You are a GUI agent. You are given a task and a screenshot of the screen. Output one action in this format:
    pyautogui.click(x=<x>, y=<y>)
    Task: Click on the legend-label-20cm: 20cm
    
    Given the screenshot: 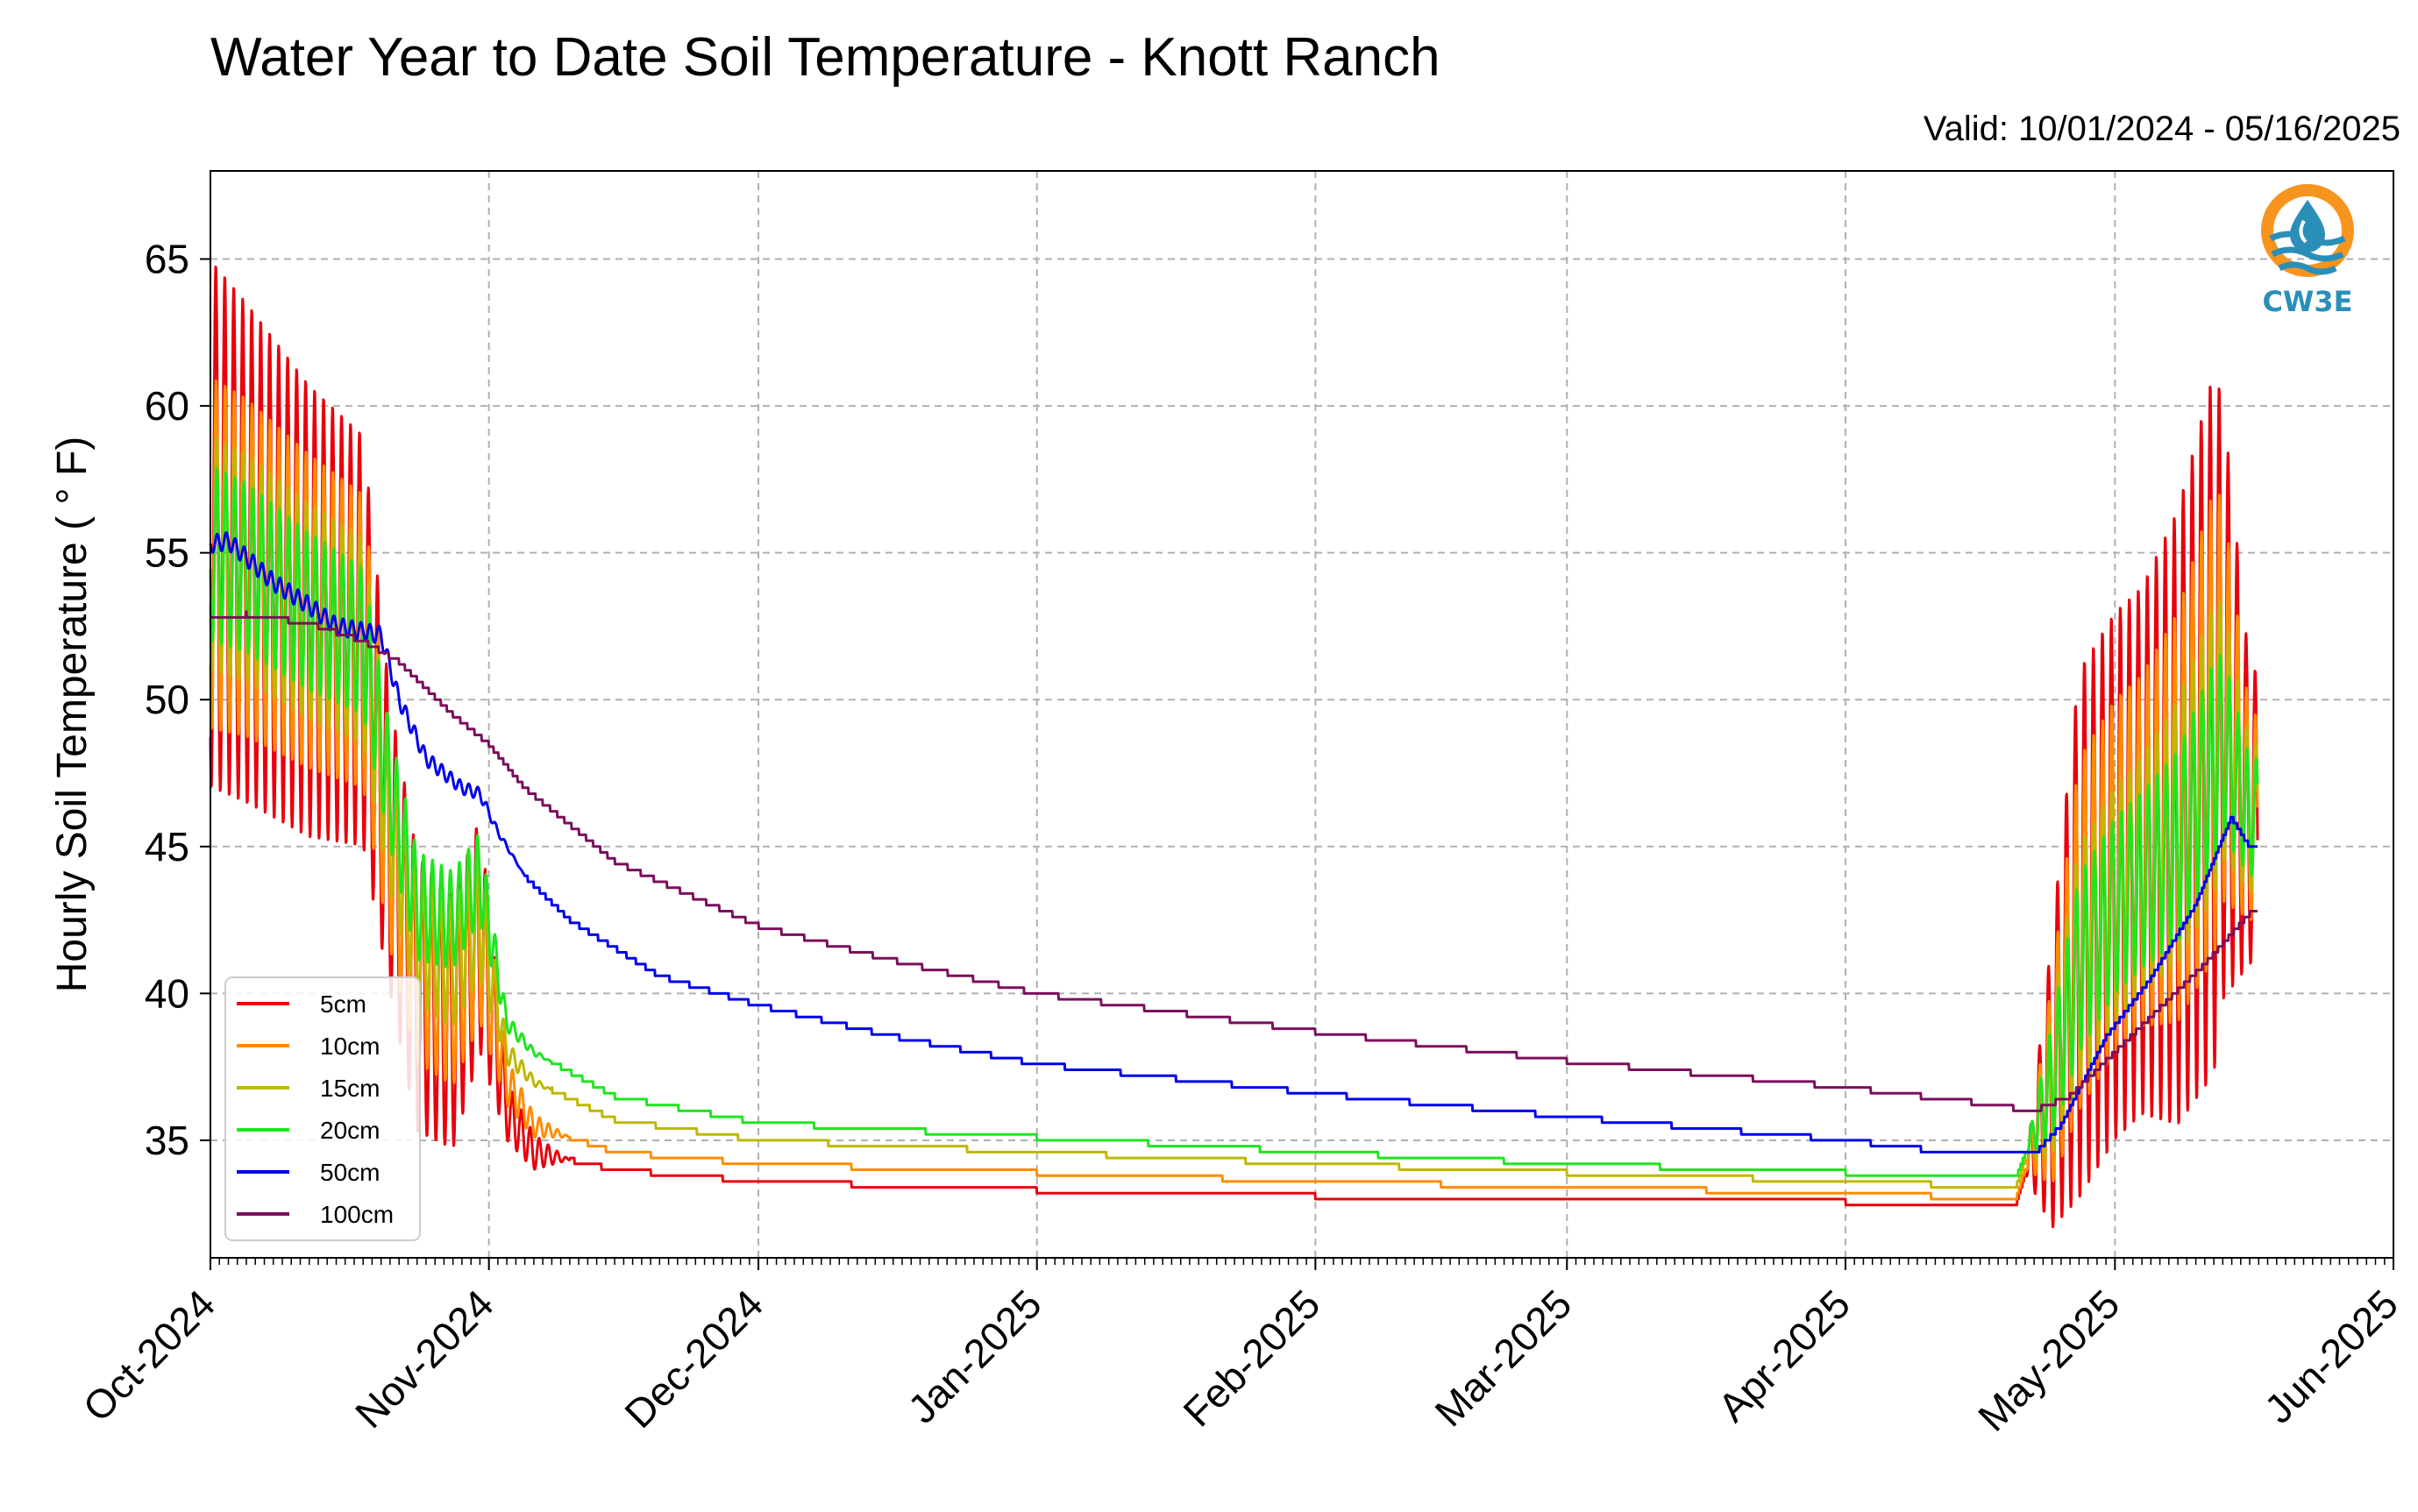 What is the action you would take?
    pyautogui.click(x=350, y=1130)
    